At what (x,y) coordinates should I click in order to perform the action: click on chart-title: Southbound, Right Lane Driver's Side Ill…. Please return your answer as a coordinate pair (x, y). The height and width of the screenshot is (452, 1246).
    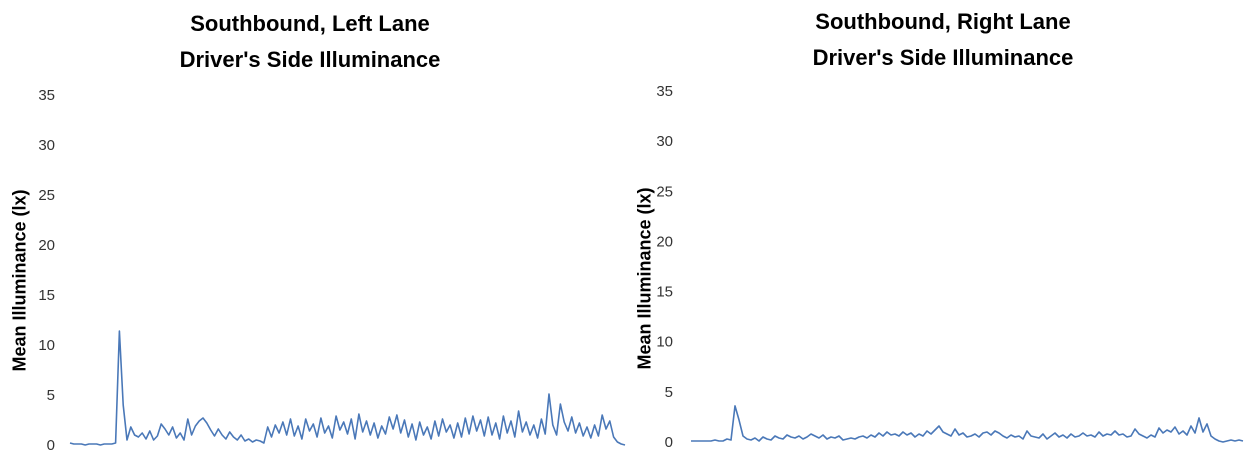
    Looking at the image, I should click on (943, 40).